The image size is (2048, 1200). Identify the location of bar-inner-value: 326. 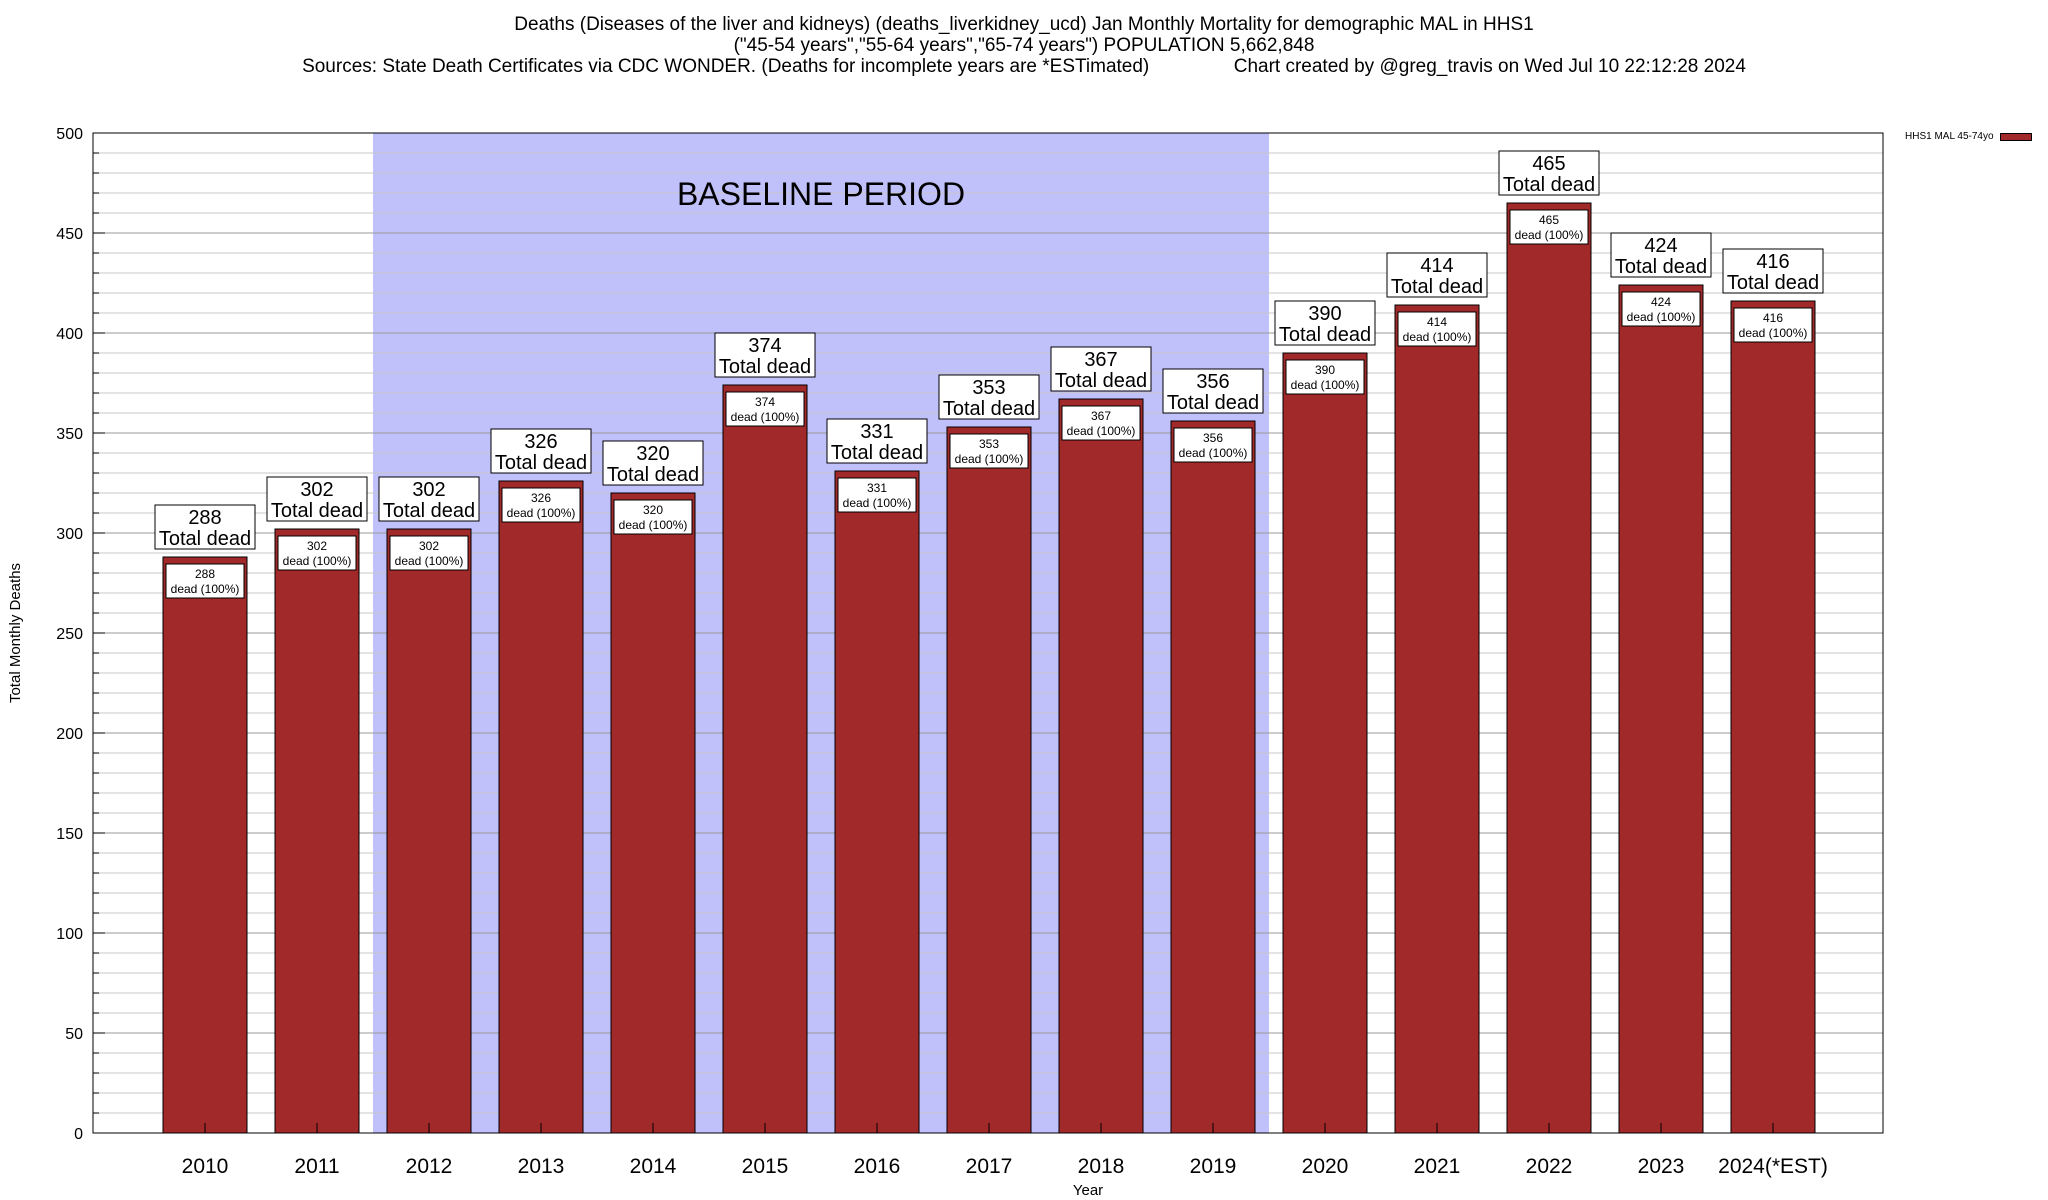
(541, 498).